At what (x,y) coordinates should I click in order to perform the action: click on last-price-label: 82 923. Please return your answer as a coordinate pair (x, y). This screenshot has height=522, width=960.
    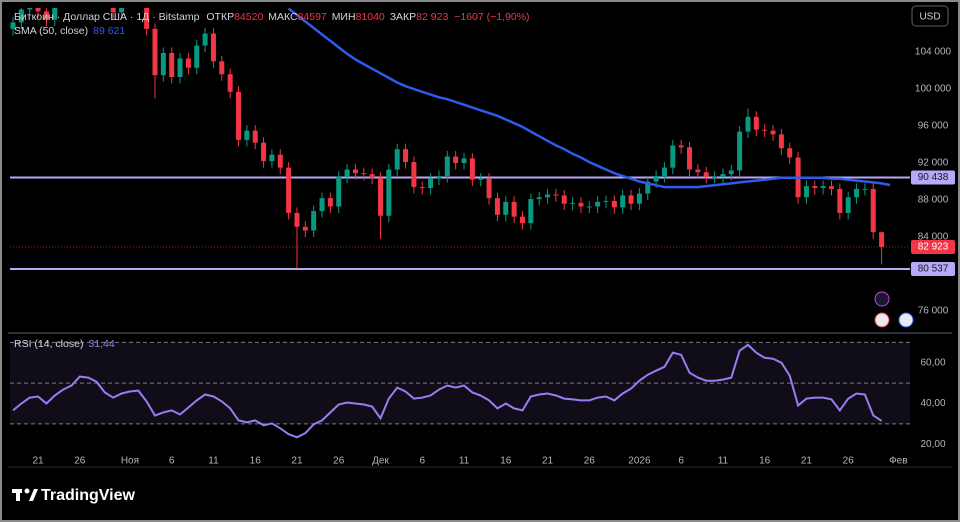
    Looking at the image, I should click on (933, 247).